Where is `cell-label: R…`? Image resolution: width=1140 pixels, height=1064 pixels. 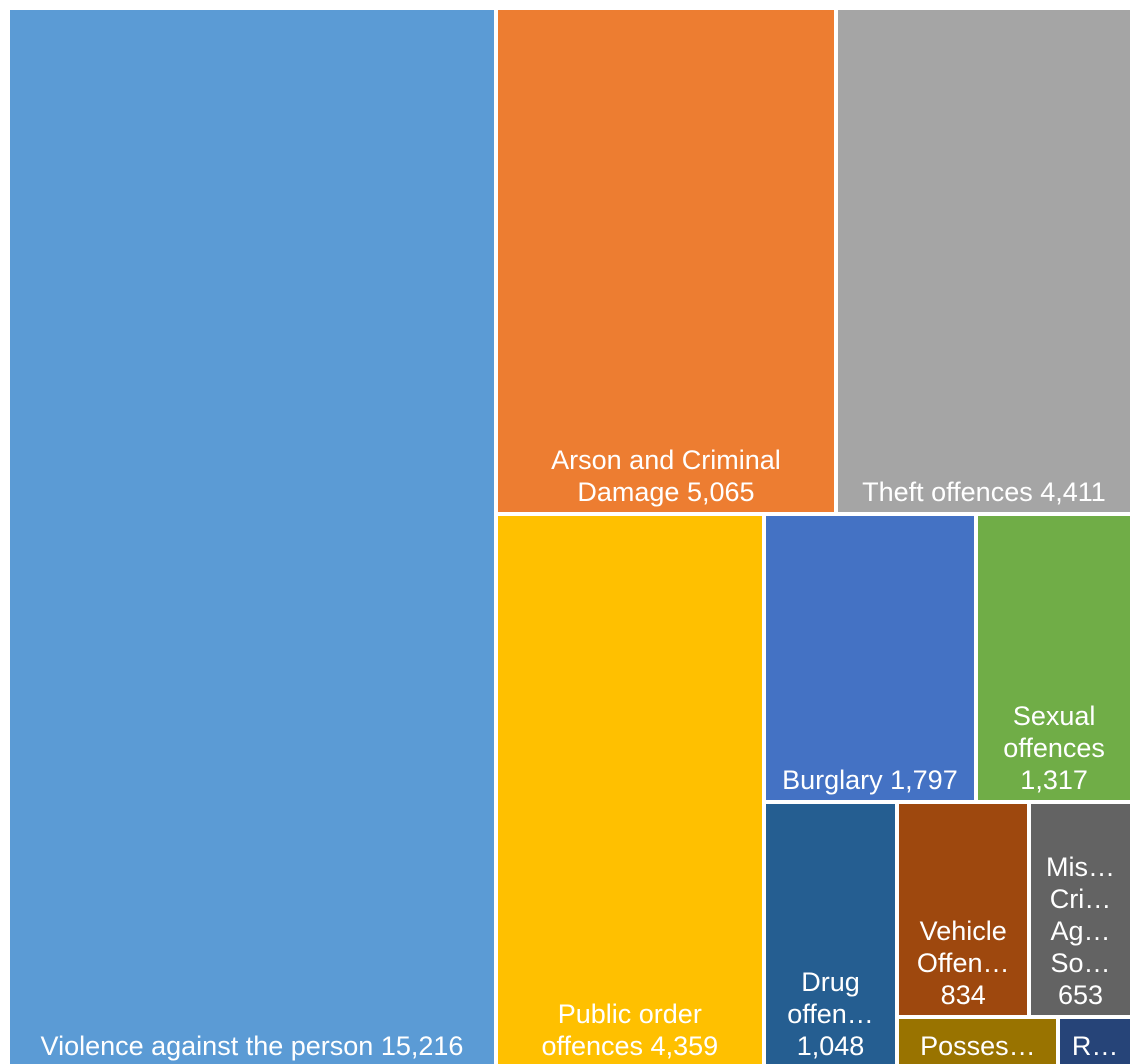 cell-label: R… is located at coordinates (1095, 1047).